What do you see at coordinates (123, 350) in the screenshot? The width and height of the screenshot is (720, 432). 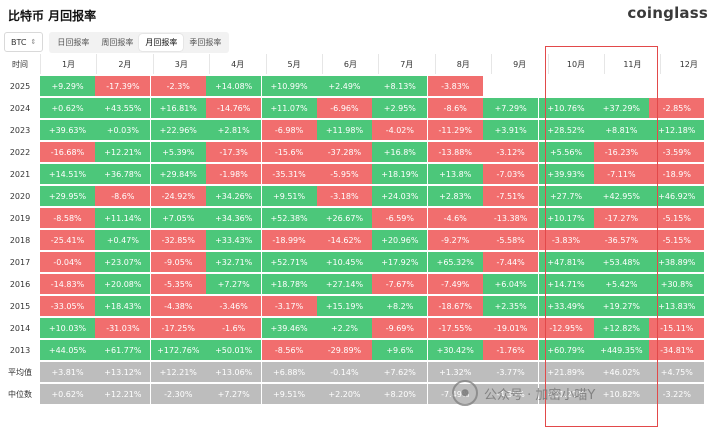 I see `table-cell: +61.77%` at bounding box center [123, 350].